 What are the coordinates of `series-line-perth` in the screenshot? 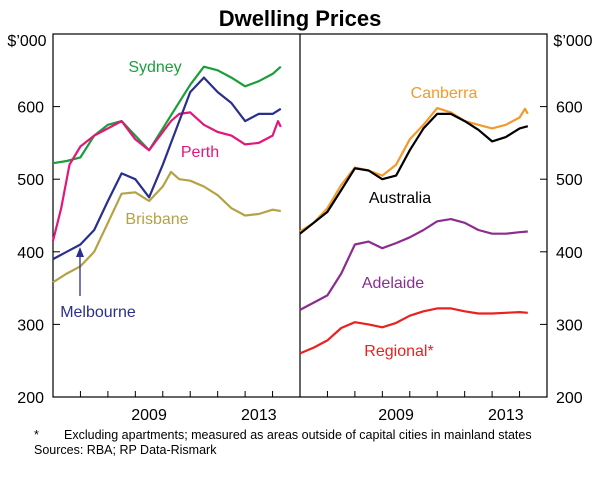 It's located at (166, 176).